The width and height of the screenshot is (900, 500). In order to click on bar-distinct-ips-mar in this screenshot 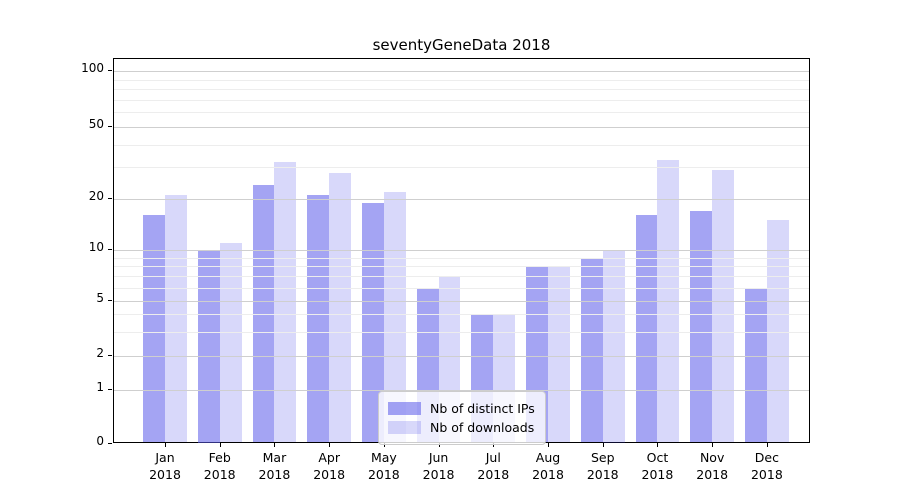, I will do `click(263, 313)`.